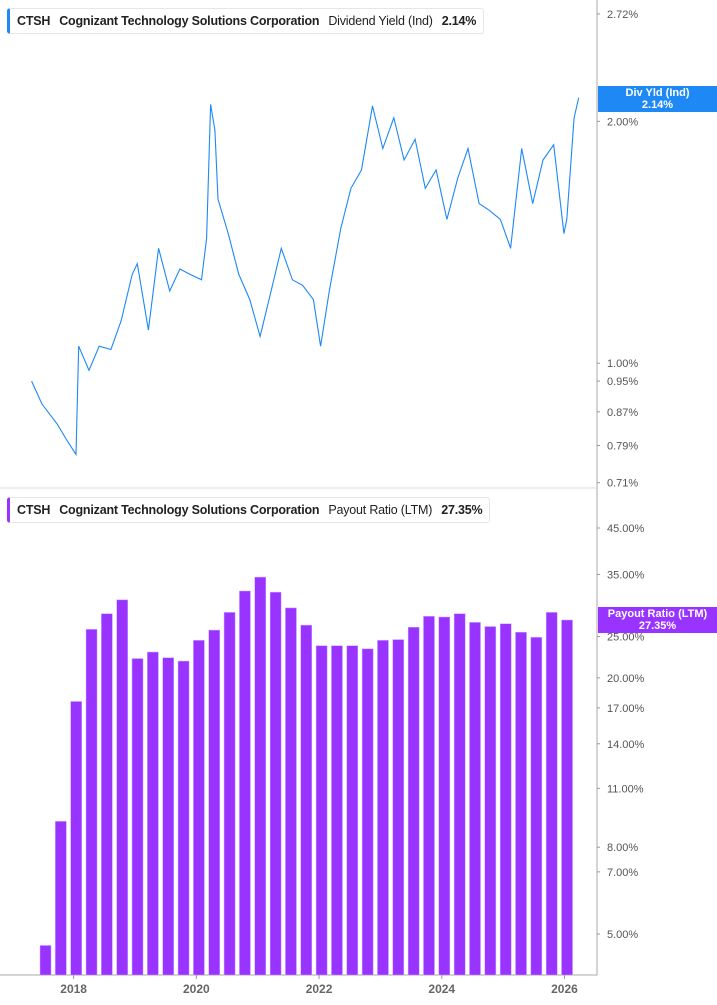  What do you see at coordinates (319, 989) in the screenshot?
I see `x-tick-label: 2022` at bounding box center [319, 989].